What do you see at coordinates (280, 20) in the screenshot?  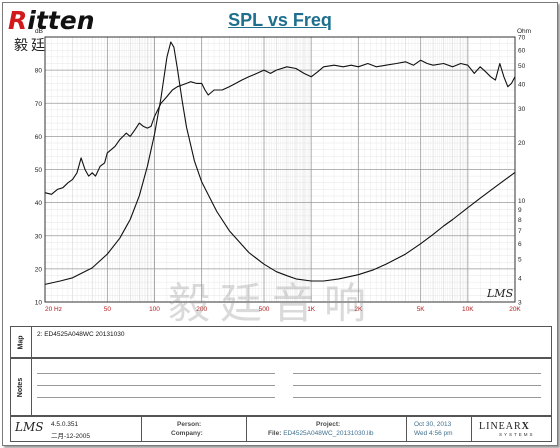 I see `chart-title: SPL vs Freq` at bounding box center [280, 20].